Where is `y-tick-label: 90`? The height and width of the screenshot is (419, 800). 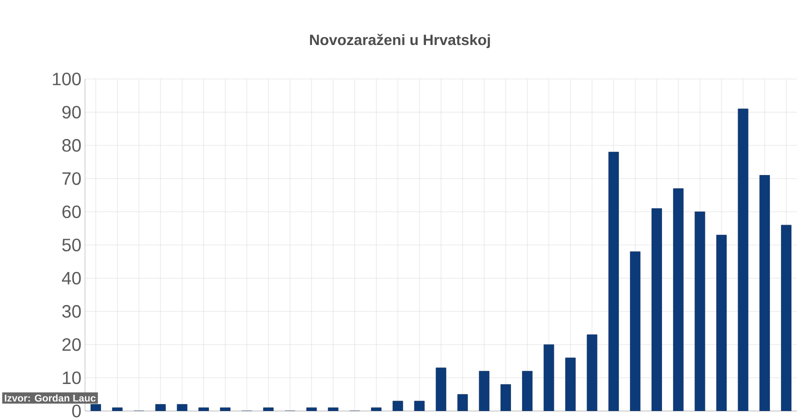
y-tick-label: 90 is located at coordinates (71, 112).